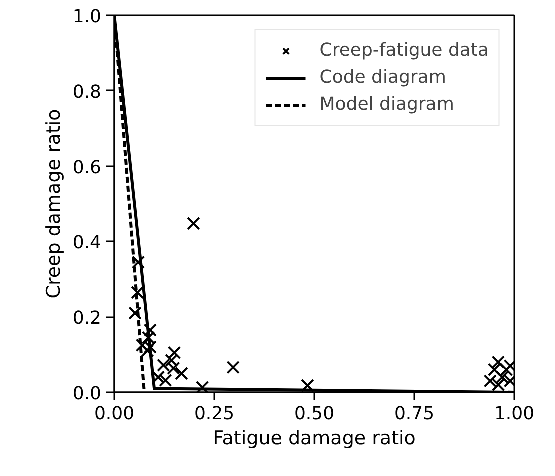 Image resolution: width=555 pixels, height=476 pixels. Describe the element at coordinates (414, 414) in the screenshot. I see `x-tick-label: 0.75` at that location.